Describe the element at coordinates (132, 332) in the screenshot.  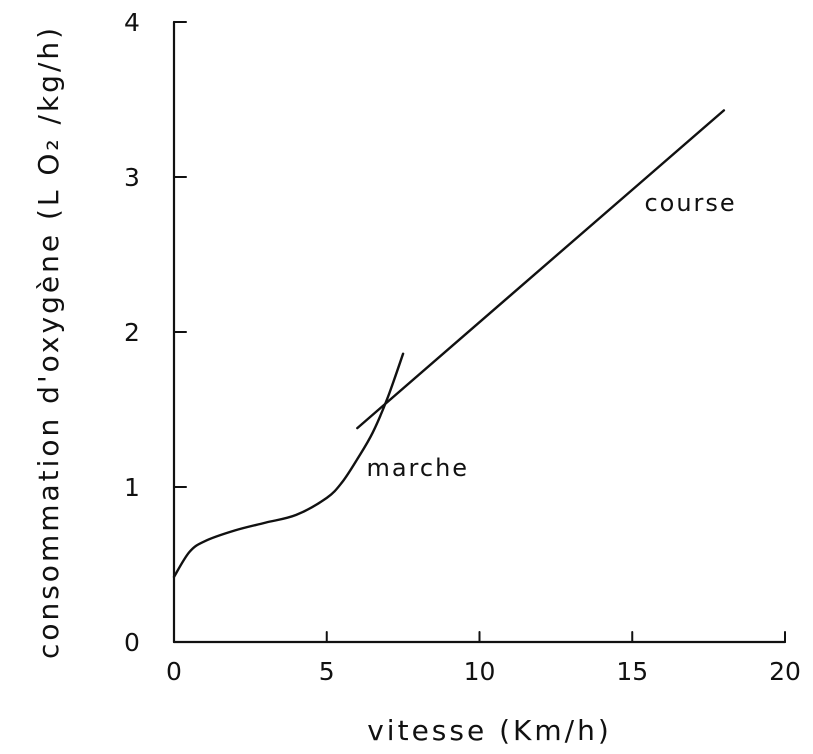
I see `y-tick-label: 2` at that location.